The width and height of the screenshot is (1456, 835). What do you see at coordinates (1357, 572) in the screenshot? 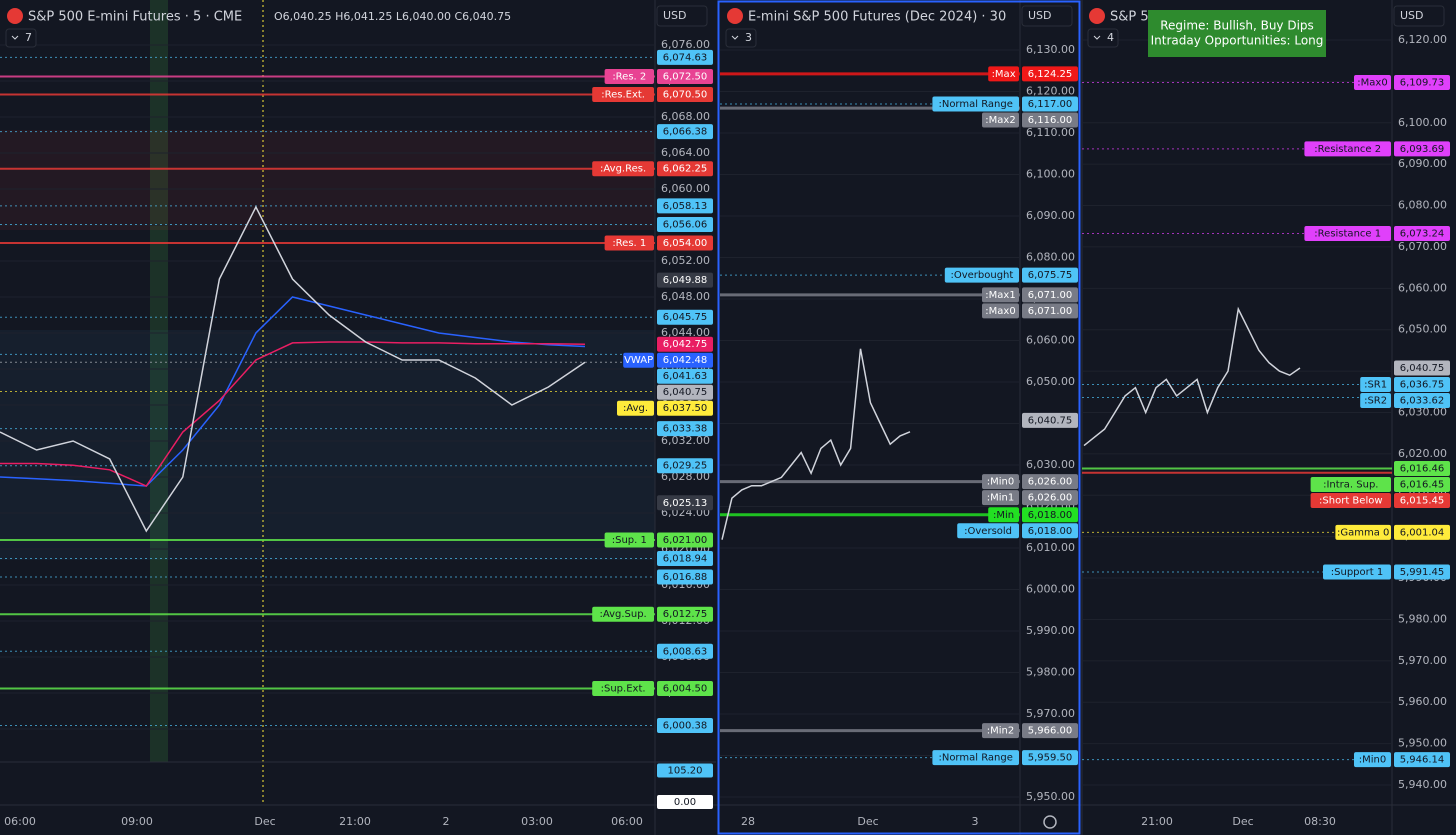
I see `level-name: :Support 1` at bounding box center [1357, 572].